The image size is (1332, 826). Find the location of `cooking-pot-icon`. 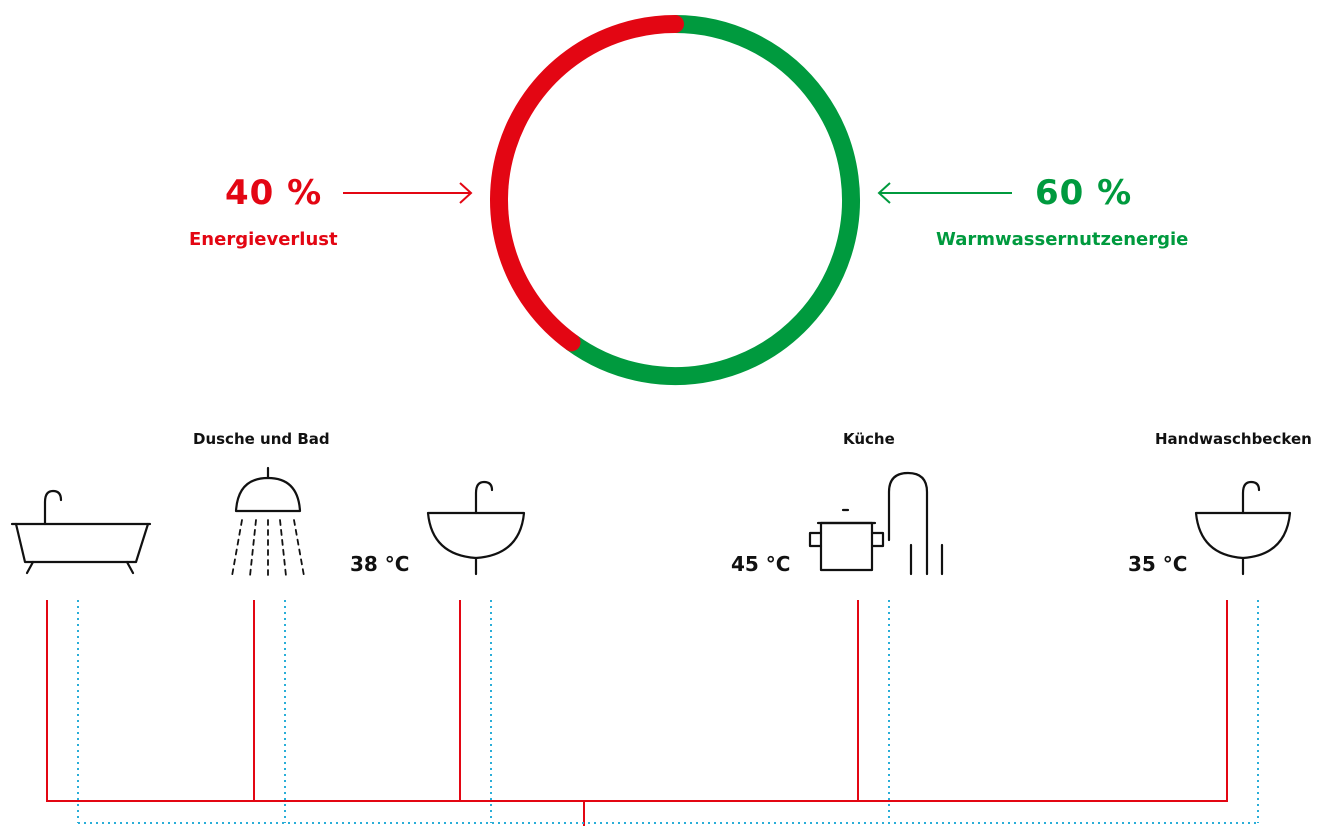

cooking-pot-icon is located at coordinates (846, 540).